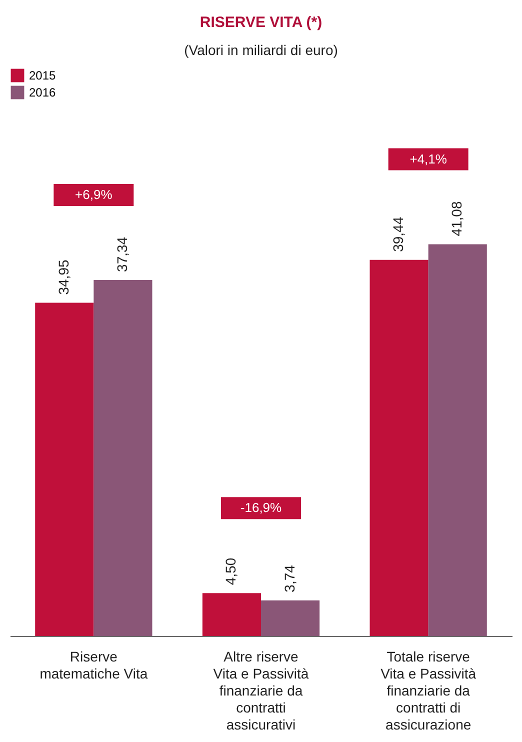  Describe the element at coordinates (261, 22) in the screenshot. I see `chart-title: RISERVE VITA (*)` at that location.